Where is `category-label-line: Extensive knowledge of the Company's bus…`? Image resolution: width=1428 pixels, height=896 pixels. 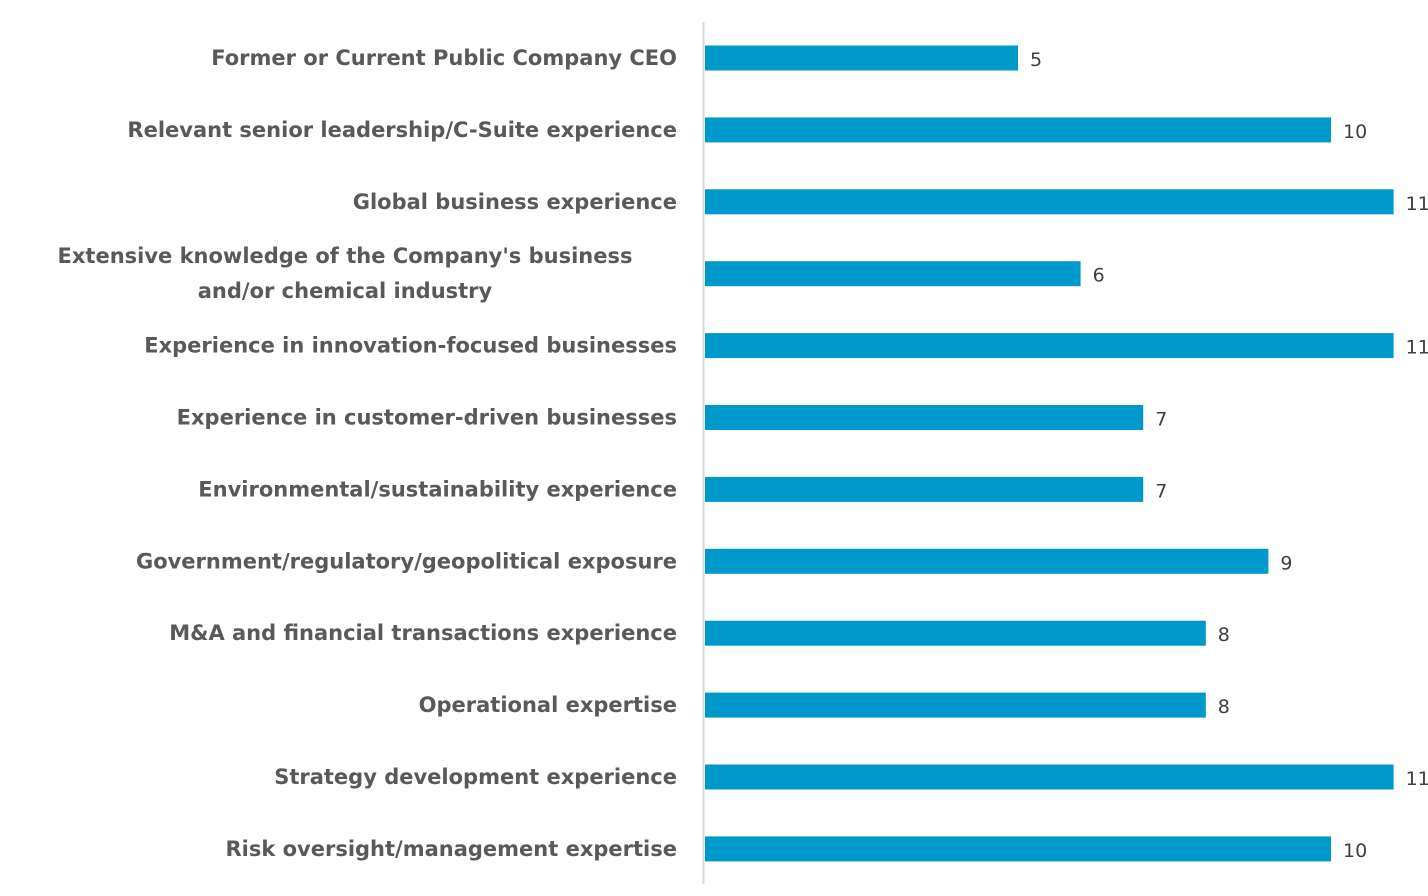 category-label-line: Extensive knowledge of the Company's bus… is located at coordinates (345, 256).